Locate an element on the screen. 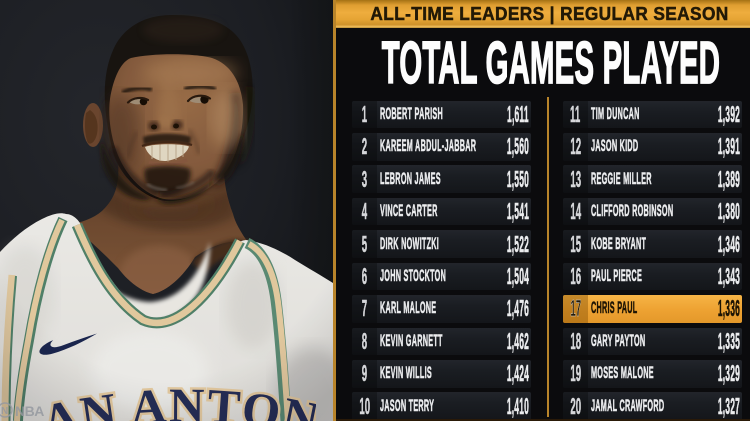  svg-text: N is located at coordinates (4, 411).